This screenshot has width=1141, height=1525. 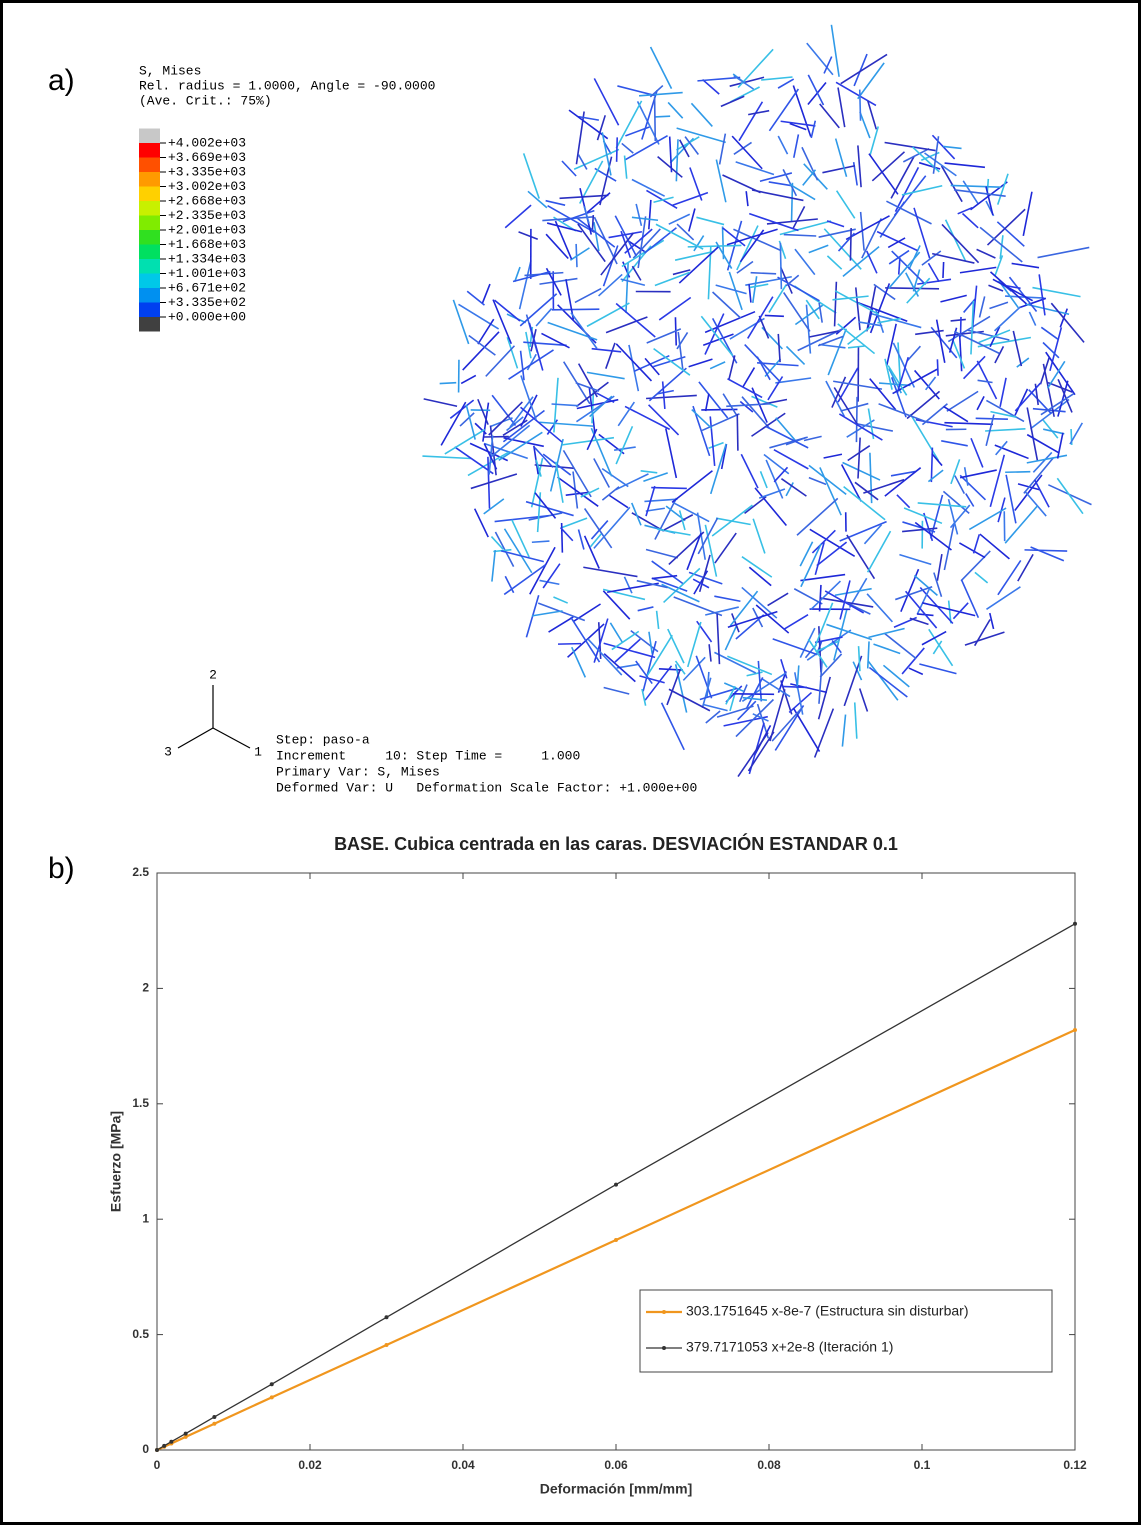 I want to click on triad-label: 2, so click(x=213, y=674).